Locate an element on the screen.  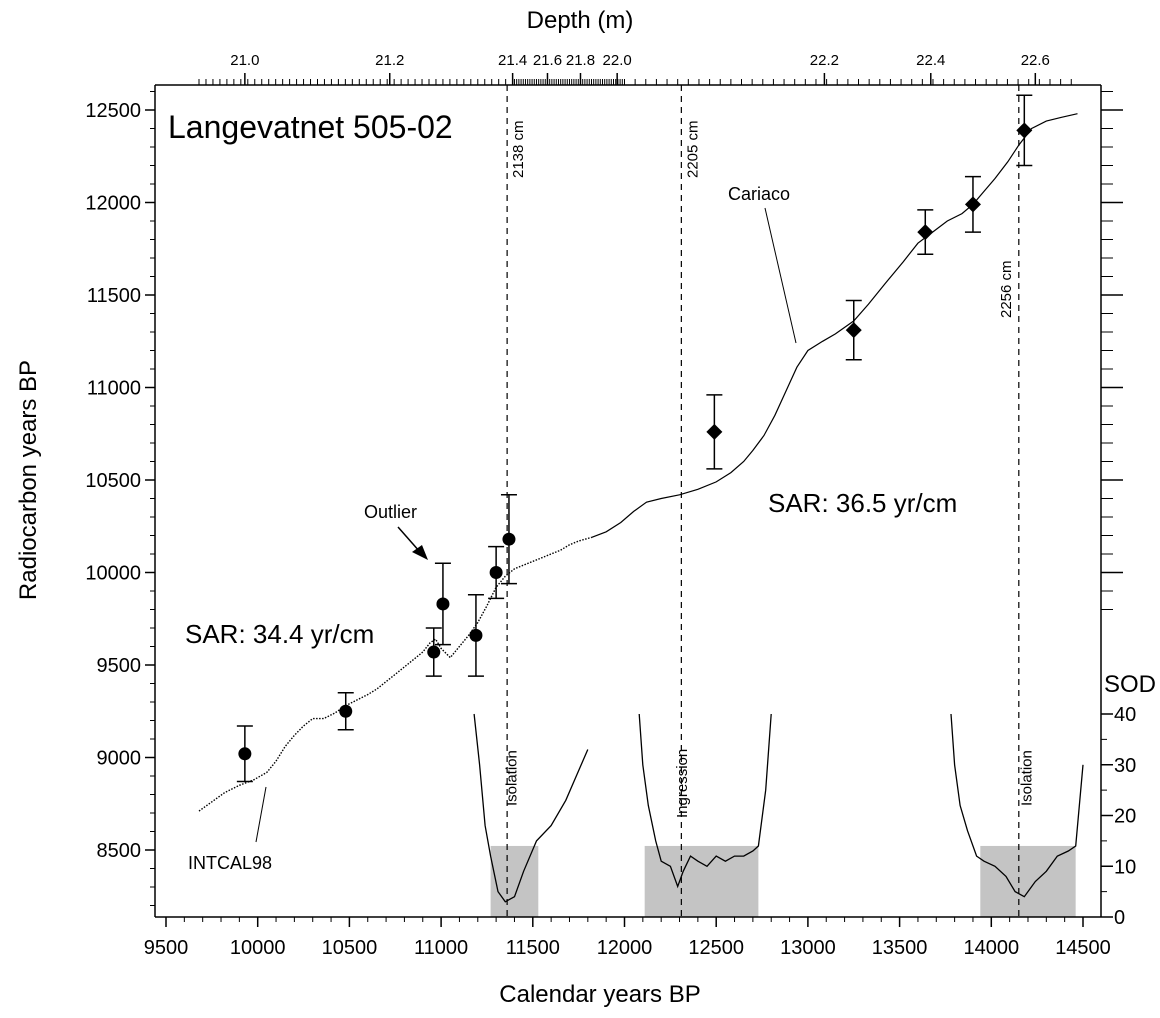
sod-tick-label: 20 is located at coordinates (1125, 817).